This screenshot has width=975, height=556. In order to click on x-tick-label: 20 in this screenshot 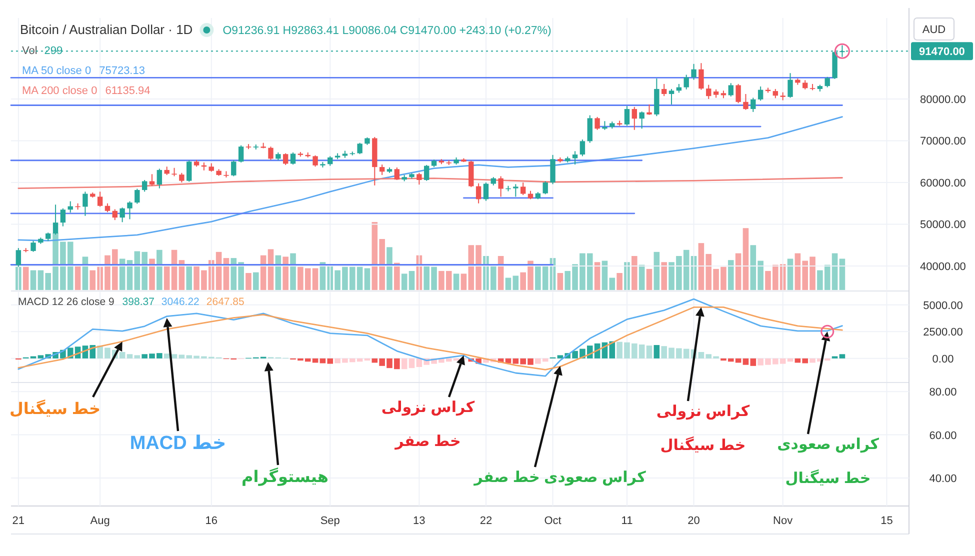, I will do `click(694, 521)`.